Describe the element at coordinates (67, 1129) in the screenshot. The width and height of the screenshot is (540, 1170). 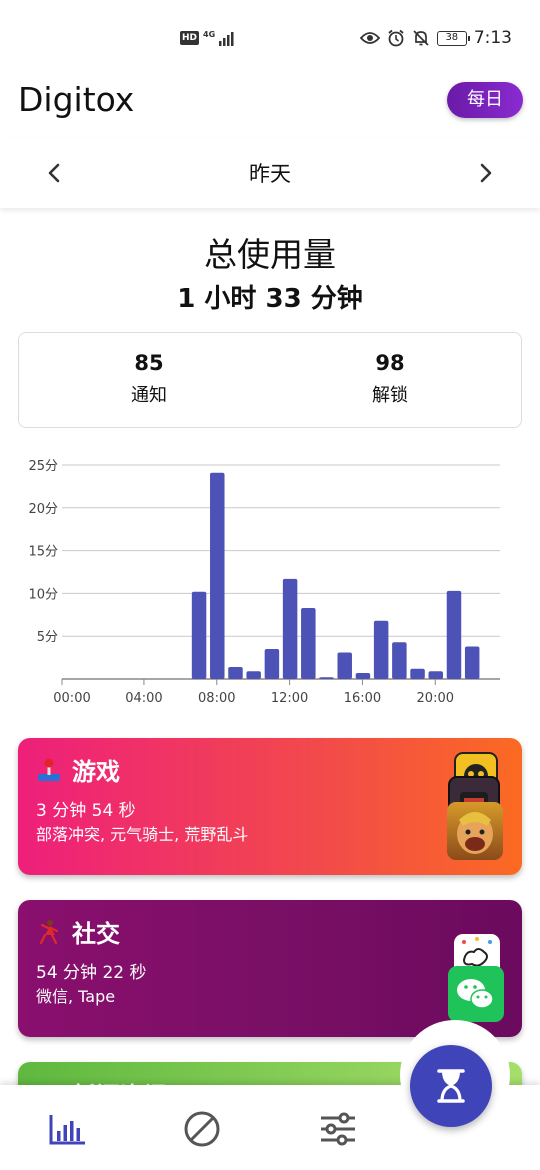
I see `bar-chart-icon` at that location.